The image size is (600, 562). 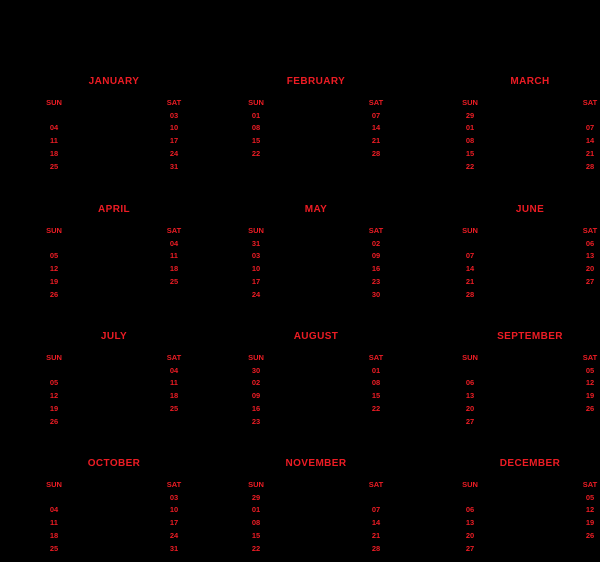 What do you see at coordinates (470, 409) in the screenshot?
I see `date-cell-sun: 20` at bounding box center [470, 409].